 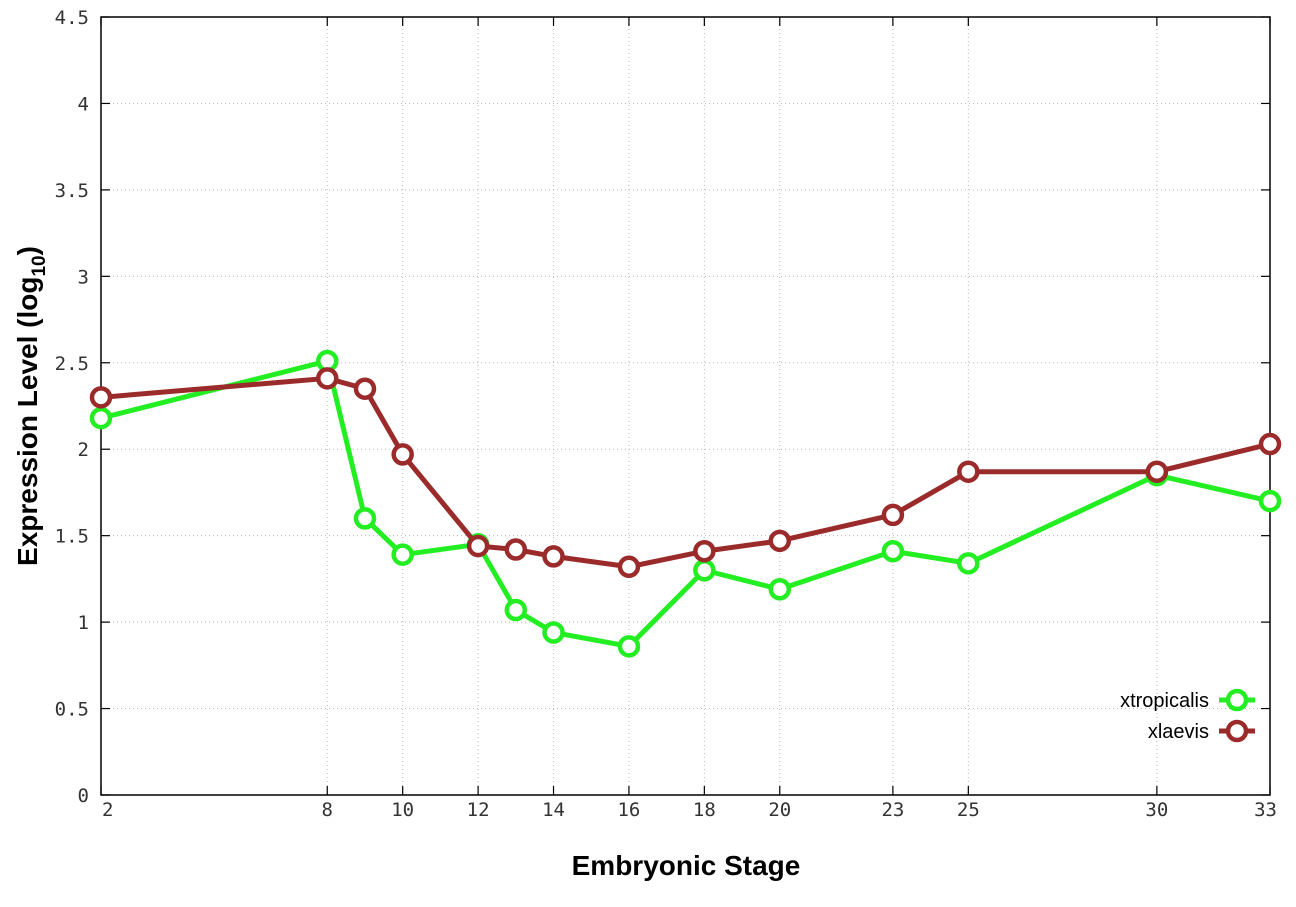 What do you see at coordinates (72, 710) in the screenshot?
I see `y-tick-label: 0.5` at bounding box center [72, 710].